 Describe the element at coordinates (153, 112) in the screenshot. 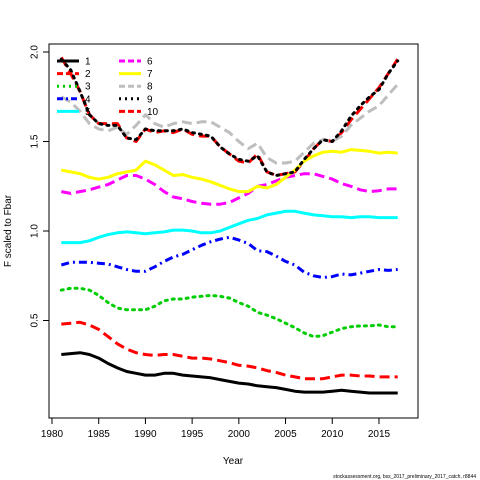

I see `legend-label-10: 10` at that location.